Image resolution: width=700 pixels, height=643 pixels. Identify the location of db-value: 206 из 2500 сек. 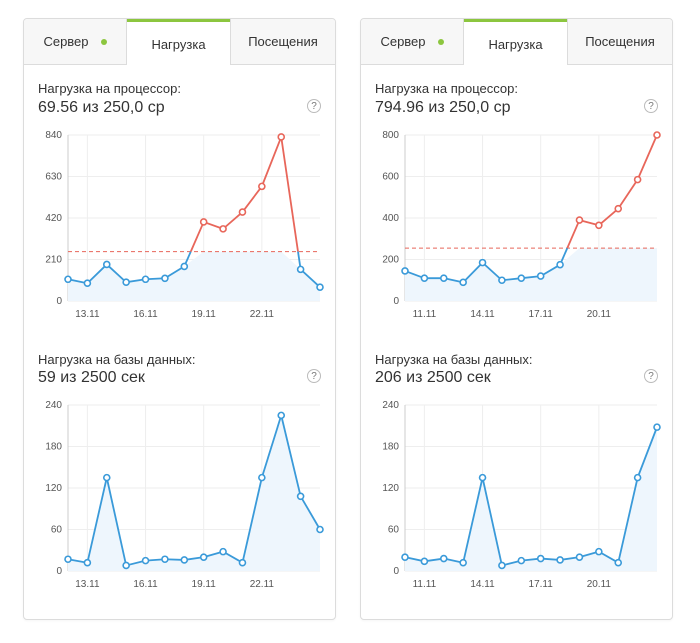
(433, 377).